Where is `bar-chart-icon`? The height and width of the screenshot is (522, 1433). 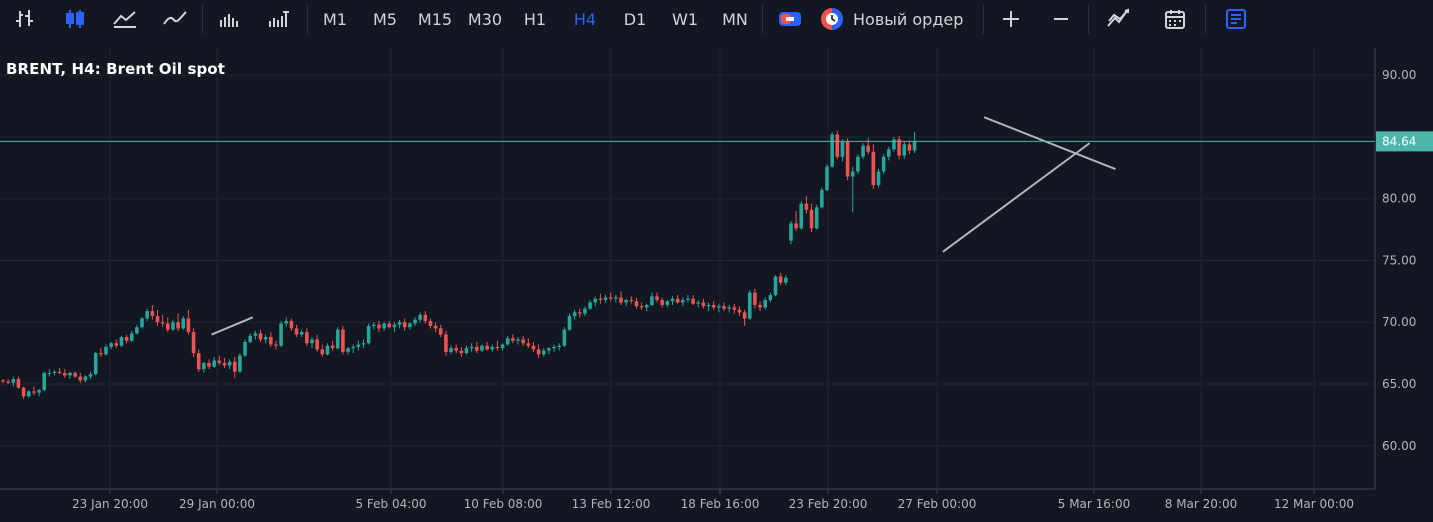
bar-chart-icon is located at coordinates (25, 19).